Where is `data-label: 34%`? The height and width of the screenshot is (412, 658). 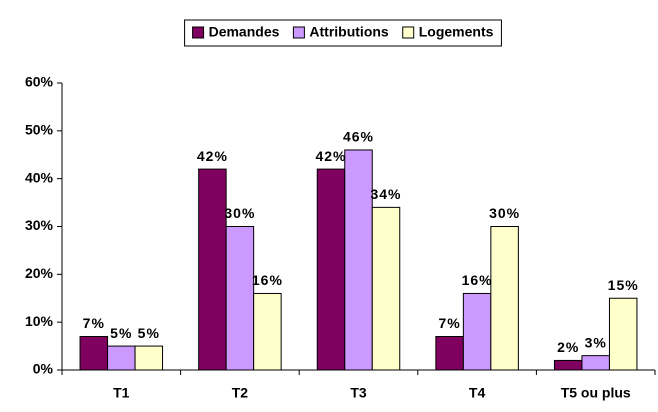 data-label: 34% is located at coordinates (385, 194).